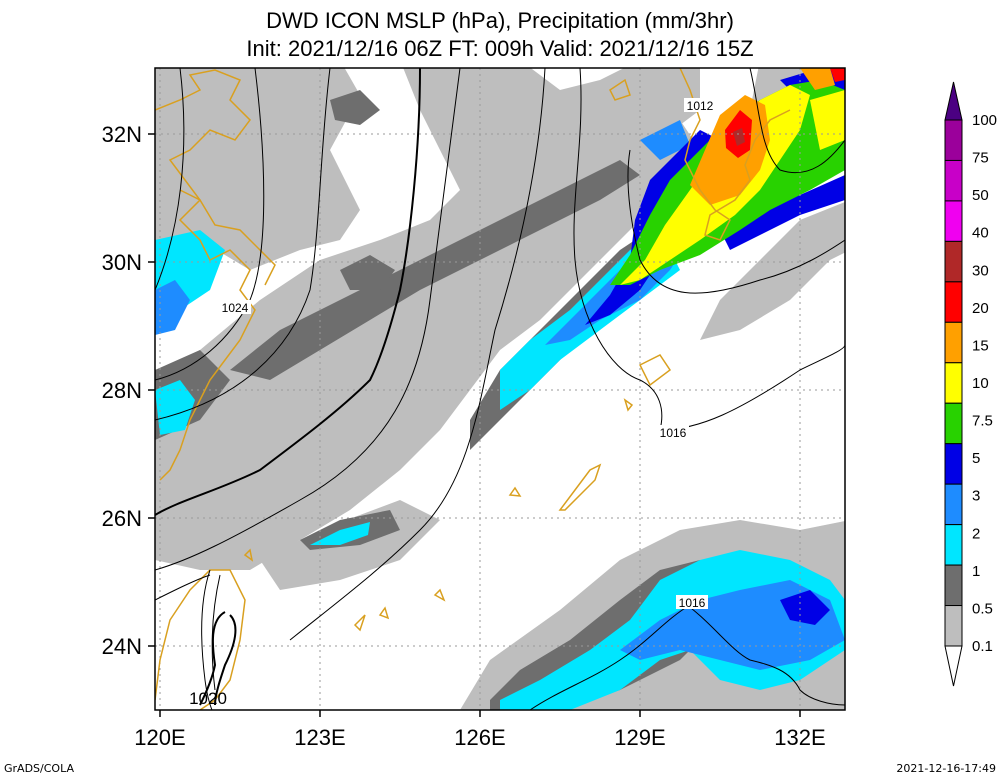 The width and height of the screenshot is (1000, 779). I want to click on lon-label-132e: 132E, so click(799, 737).